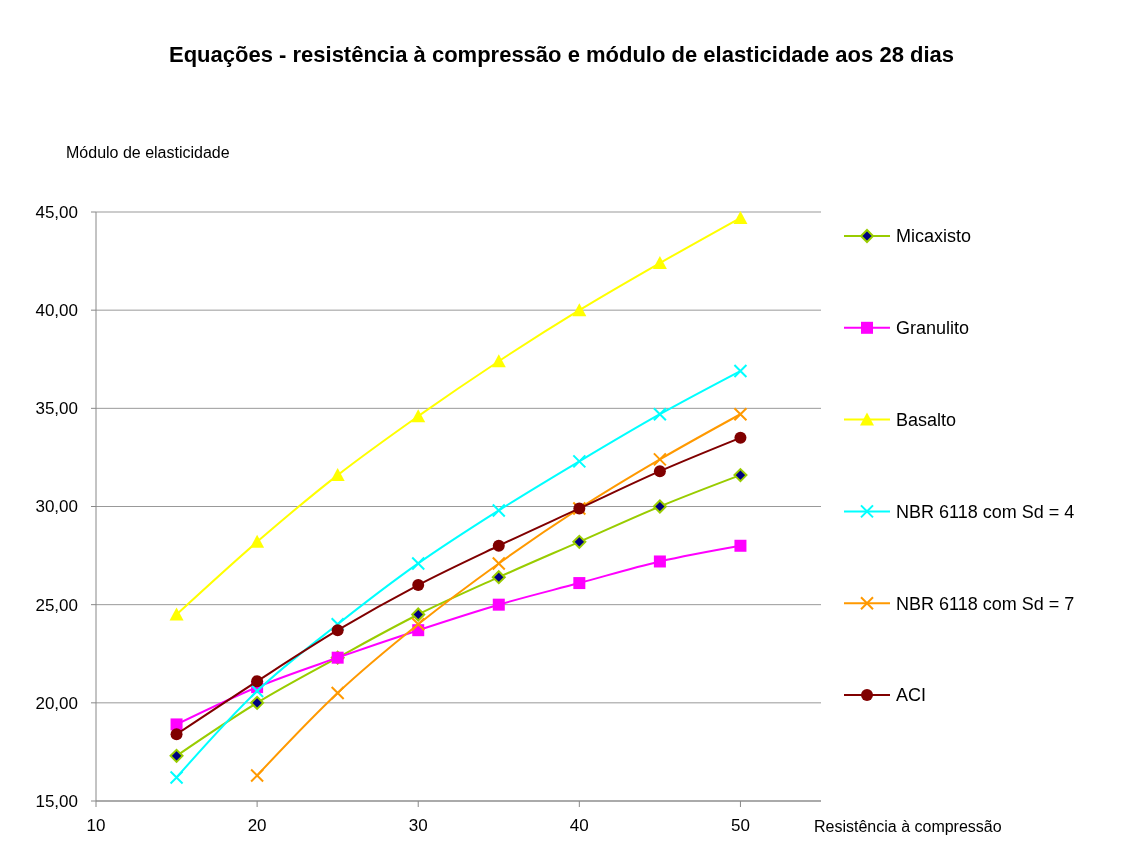  What do you see at coordinates (908, 826) in the screenshot?
I see `x-axis-title: Resistência à compressão` at bounding box center [908, 826].